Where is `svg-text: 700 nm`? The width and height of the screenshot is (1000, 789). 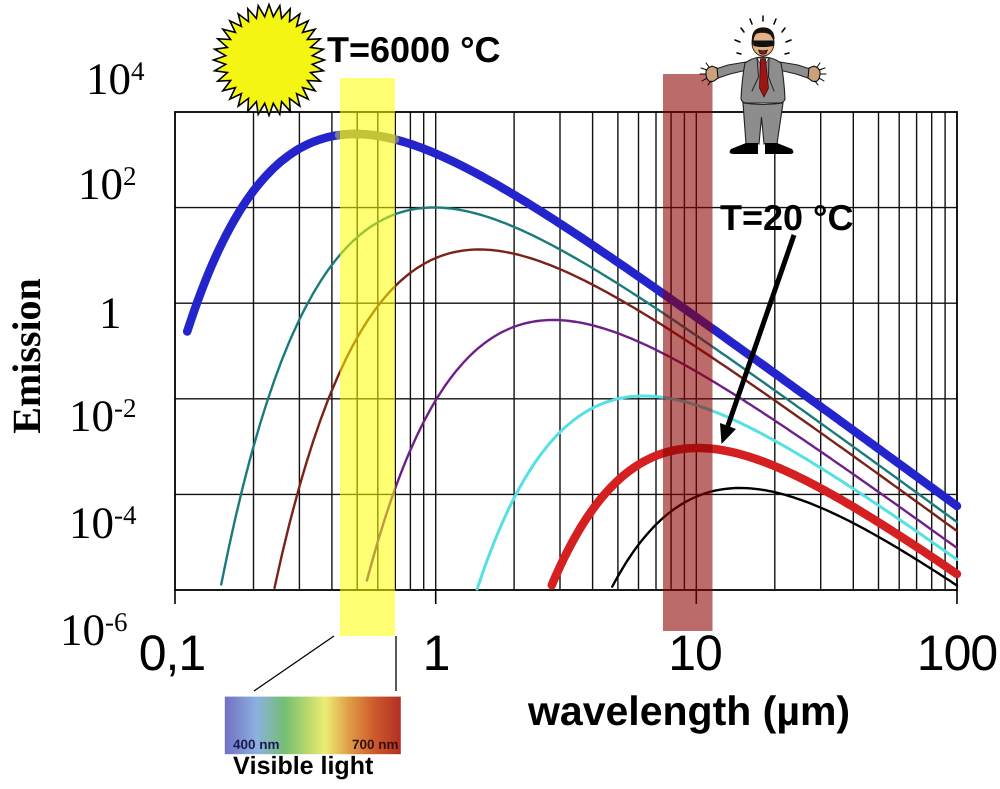
svg-text: 700 nm is located at coordinates (375, 744).